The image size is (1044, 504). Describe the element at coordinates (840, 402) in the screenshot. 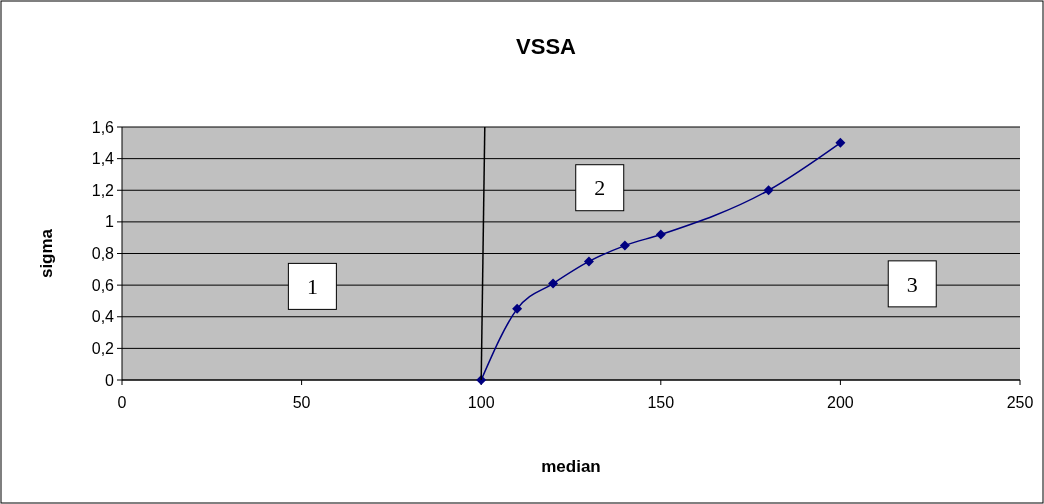

I see `x-tick-label: 200` at that location.